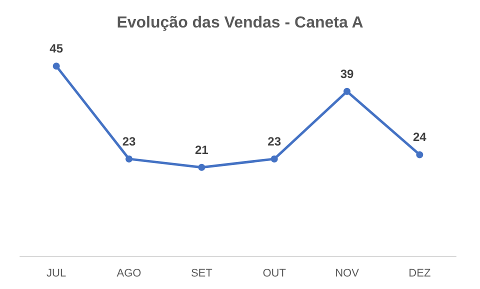 Image resolution: width=480 pixels, height=289 pixels. What do you see at coordinates (347, 274) in the screenshot?
I see `x-tick-label: NOV` at bounding box center [347, 274].